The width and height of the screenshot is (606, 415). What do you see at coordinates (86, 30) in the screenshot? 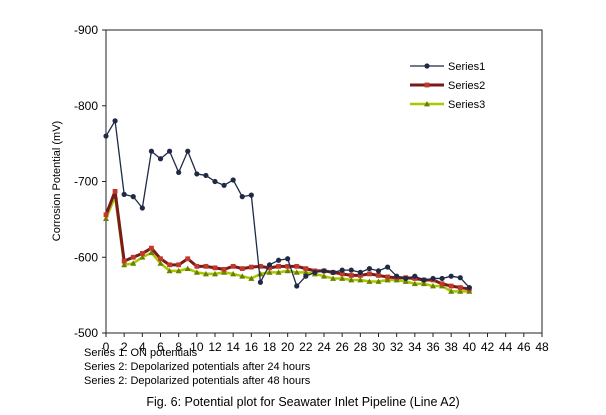
I see `y-tick-label: -900` at bounding box center [86, 30].